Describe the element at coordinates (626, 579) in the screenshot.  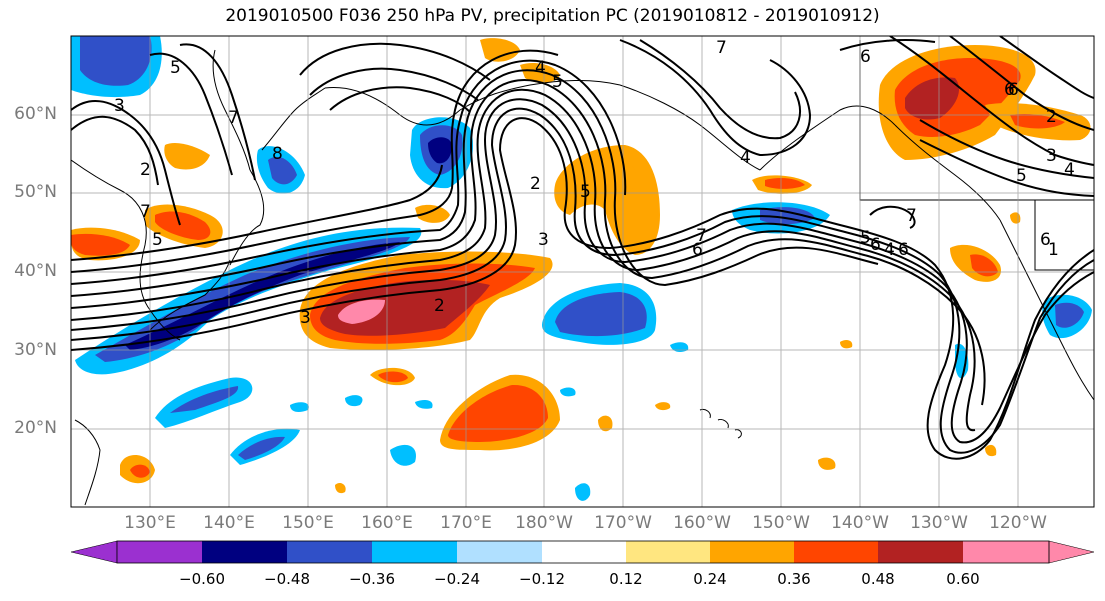
I see `colorbar-tick: 0.12` at that location.